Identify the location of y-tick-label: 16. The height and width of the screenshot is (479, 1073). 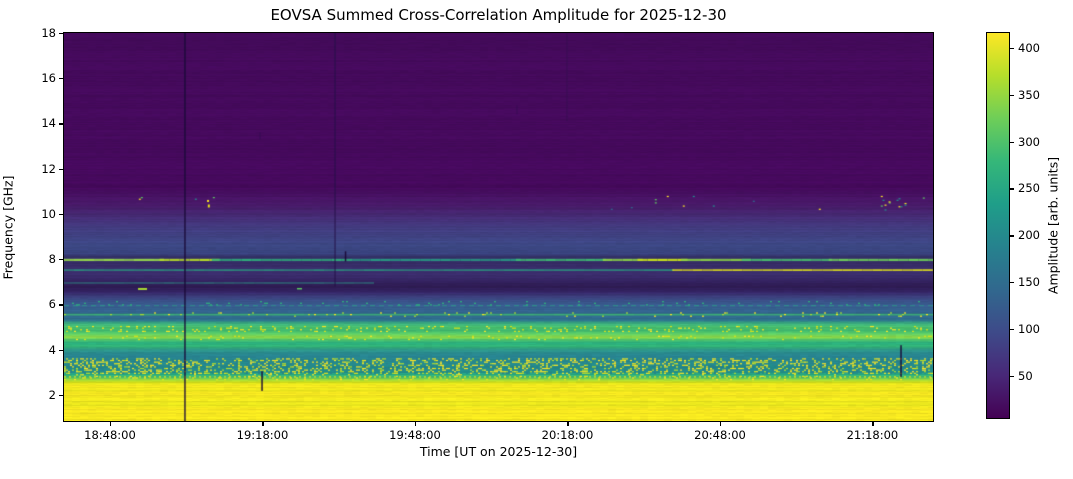
(48, 78).